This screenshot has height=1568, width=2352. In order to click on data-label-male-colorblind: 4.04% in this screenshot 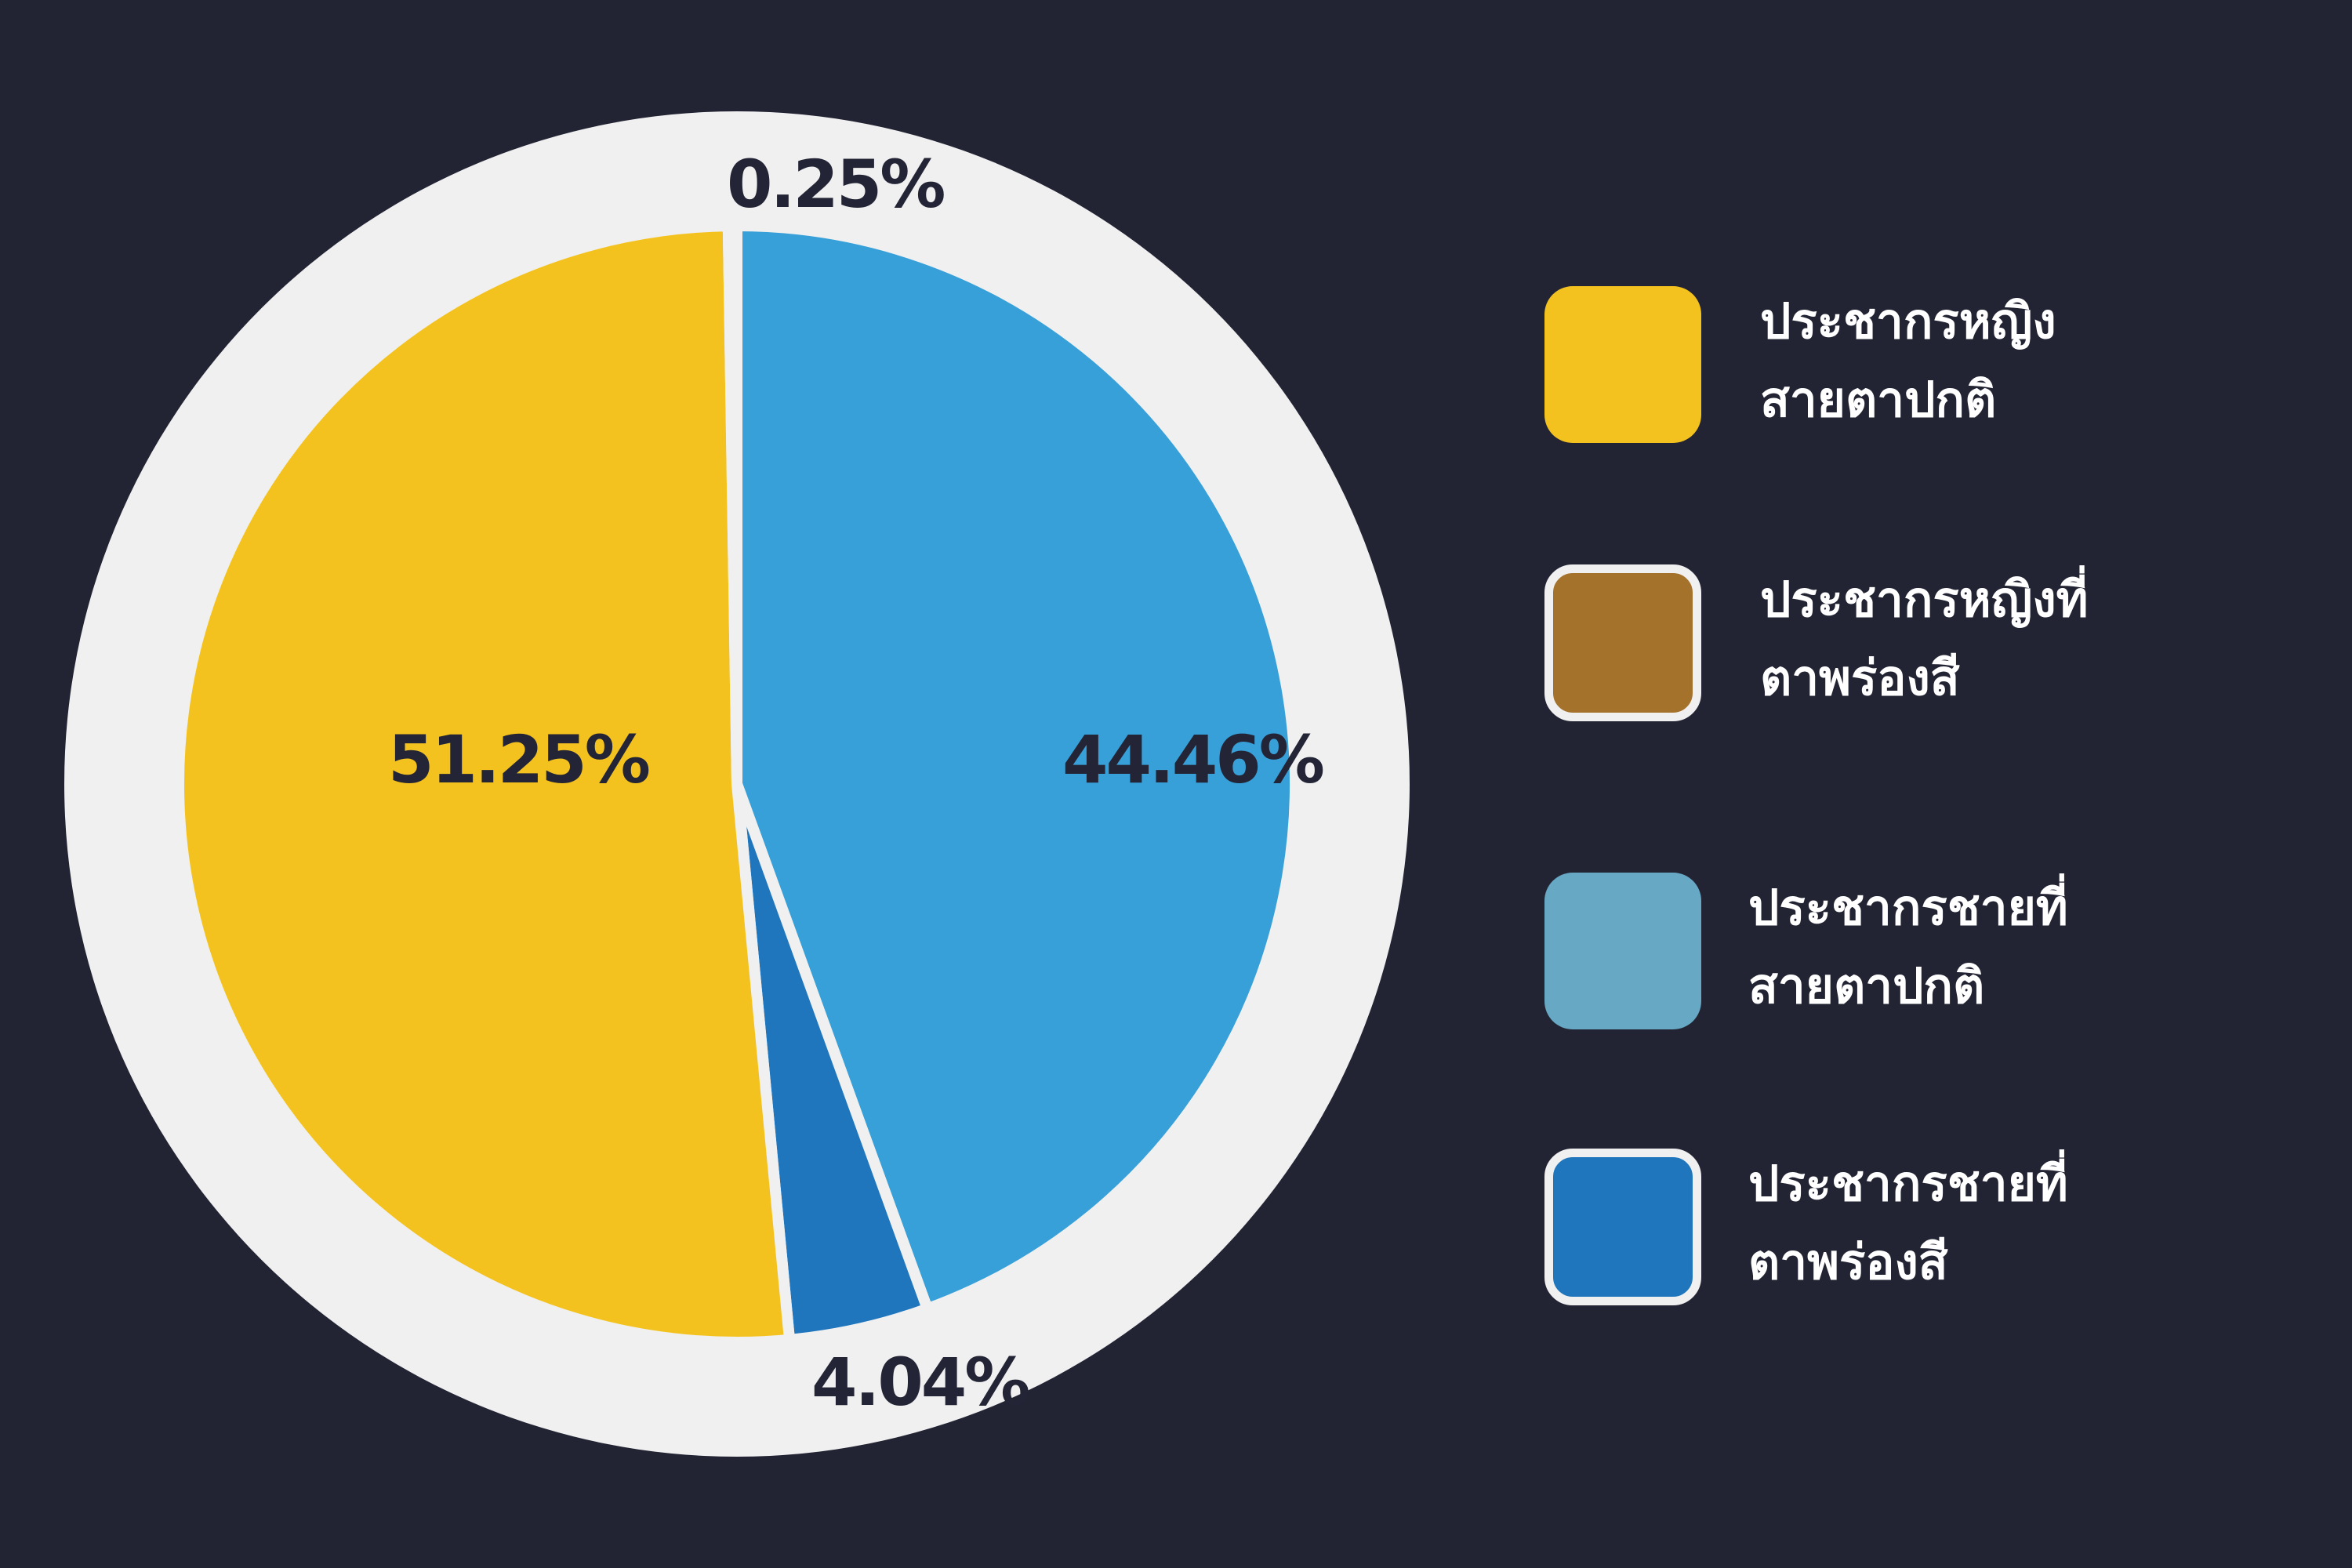, I will do `click(920, 1382)`.